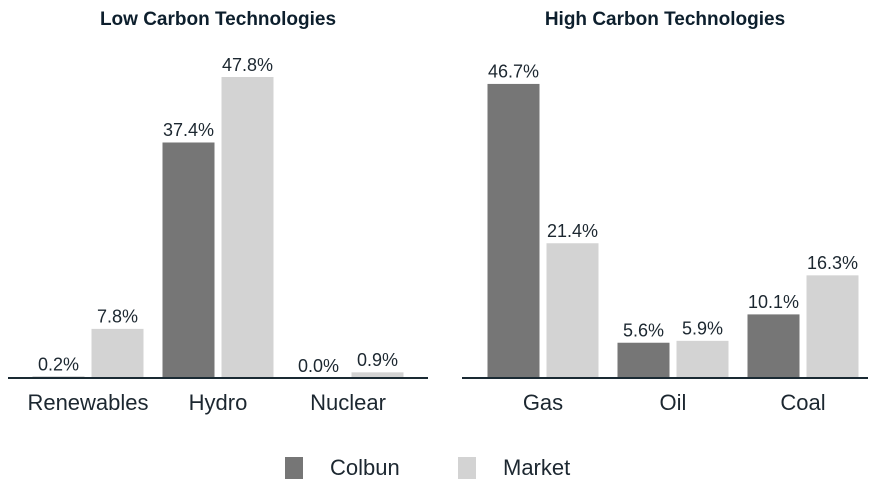 This screenshot has width=875, height=482. I want to click on data-label: 5.6%, so click(643, 330).